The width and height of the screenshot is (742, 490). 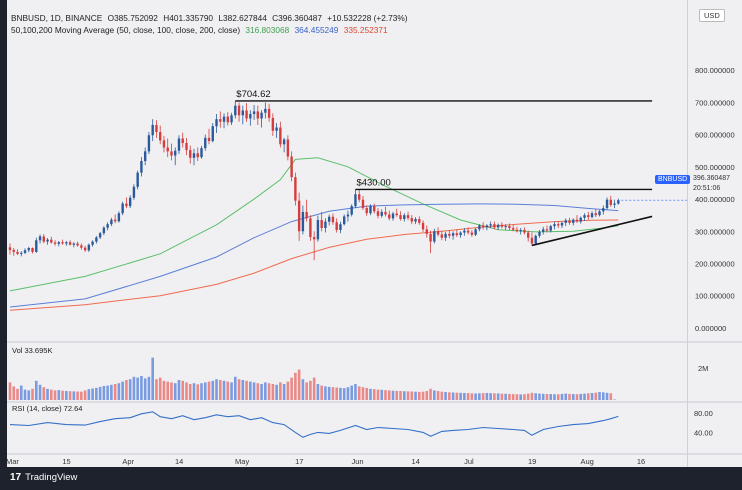 I want to click on time-tick-label: 14, so click(x=416, y=461).